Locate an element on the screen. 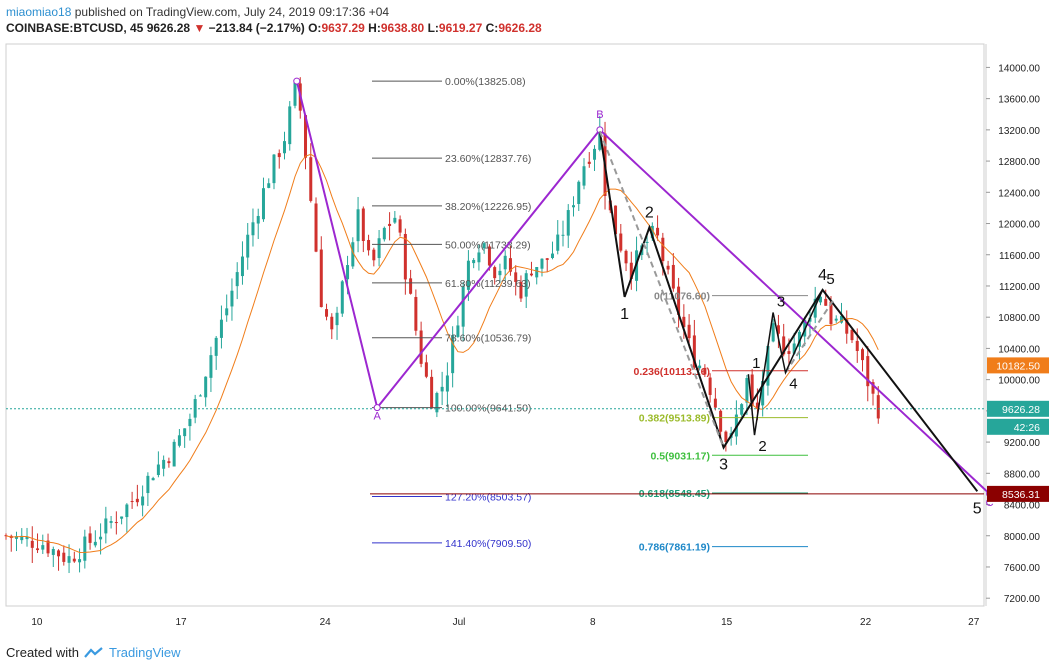 The width and height of the screenshot is (1053, 670). y-tick-label: 13200.00 is located at coordinates (1019, 131).